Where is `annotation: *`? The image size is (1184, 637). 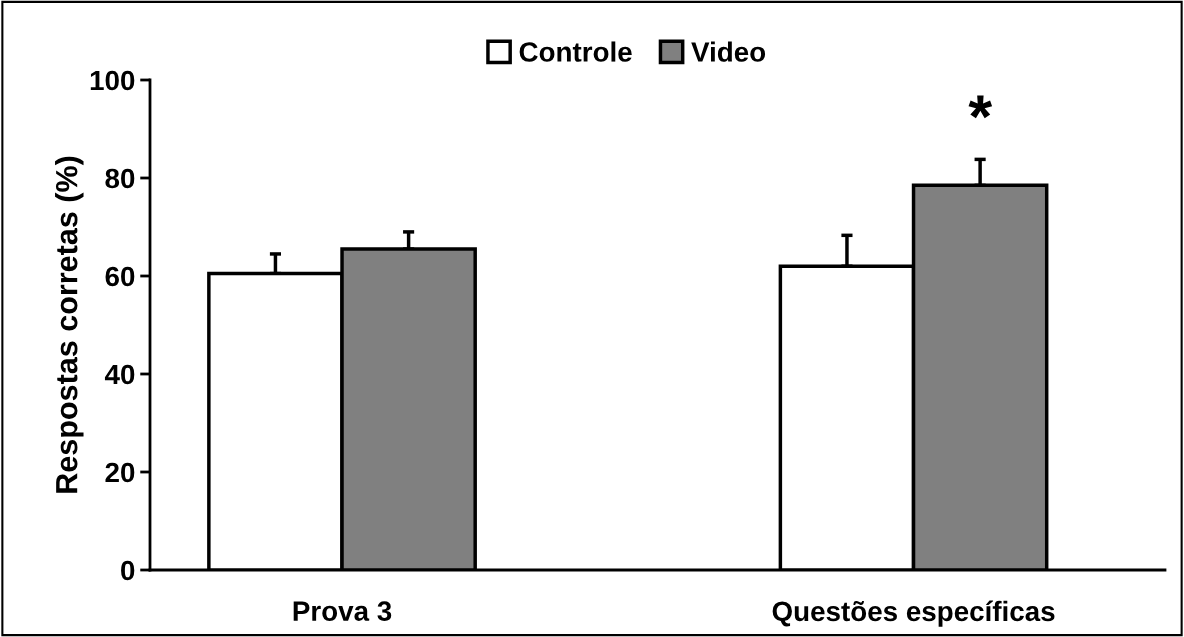 annotation: * is located at coordinates (980, 107).